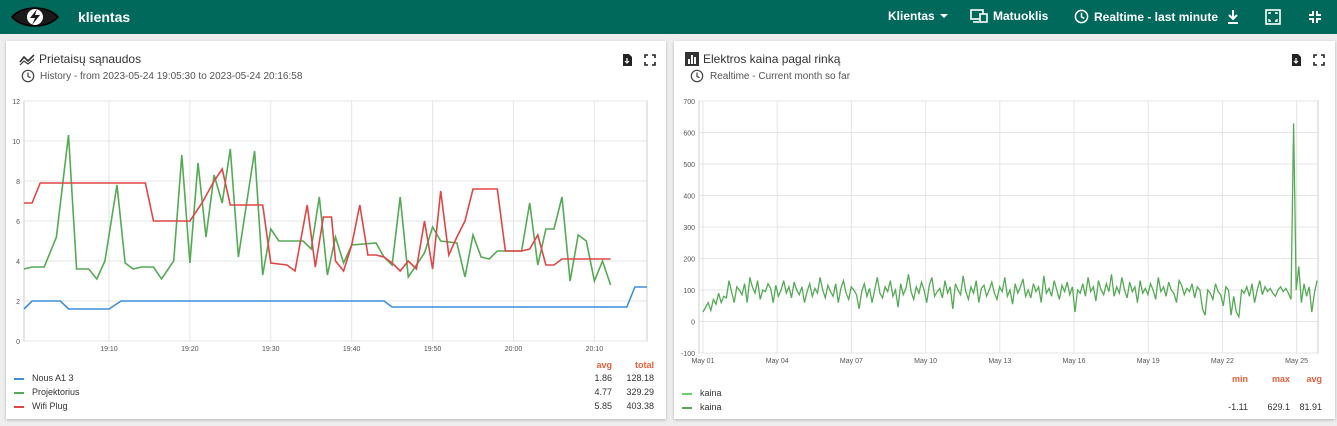  Describe the element at coordinates (689, 134) in the screenshot. I see `y-tick-label: 600` at that location.